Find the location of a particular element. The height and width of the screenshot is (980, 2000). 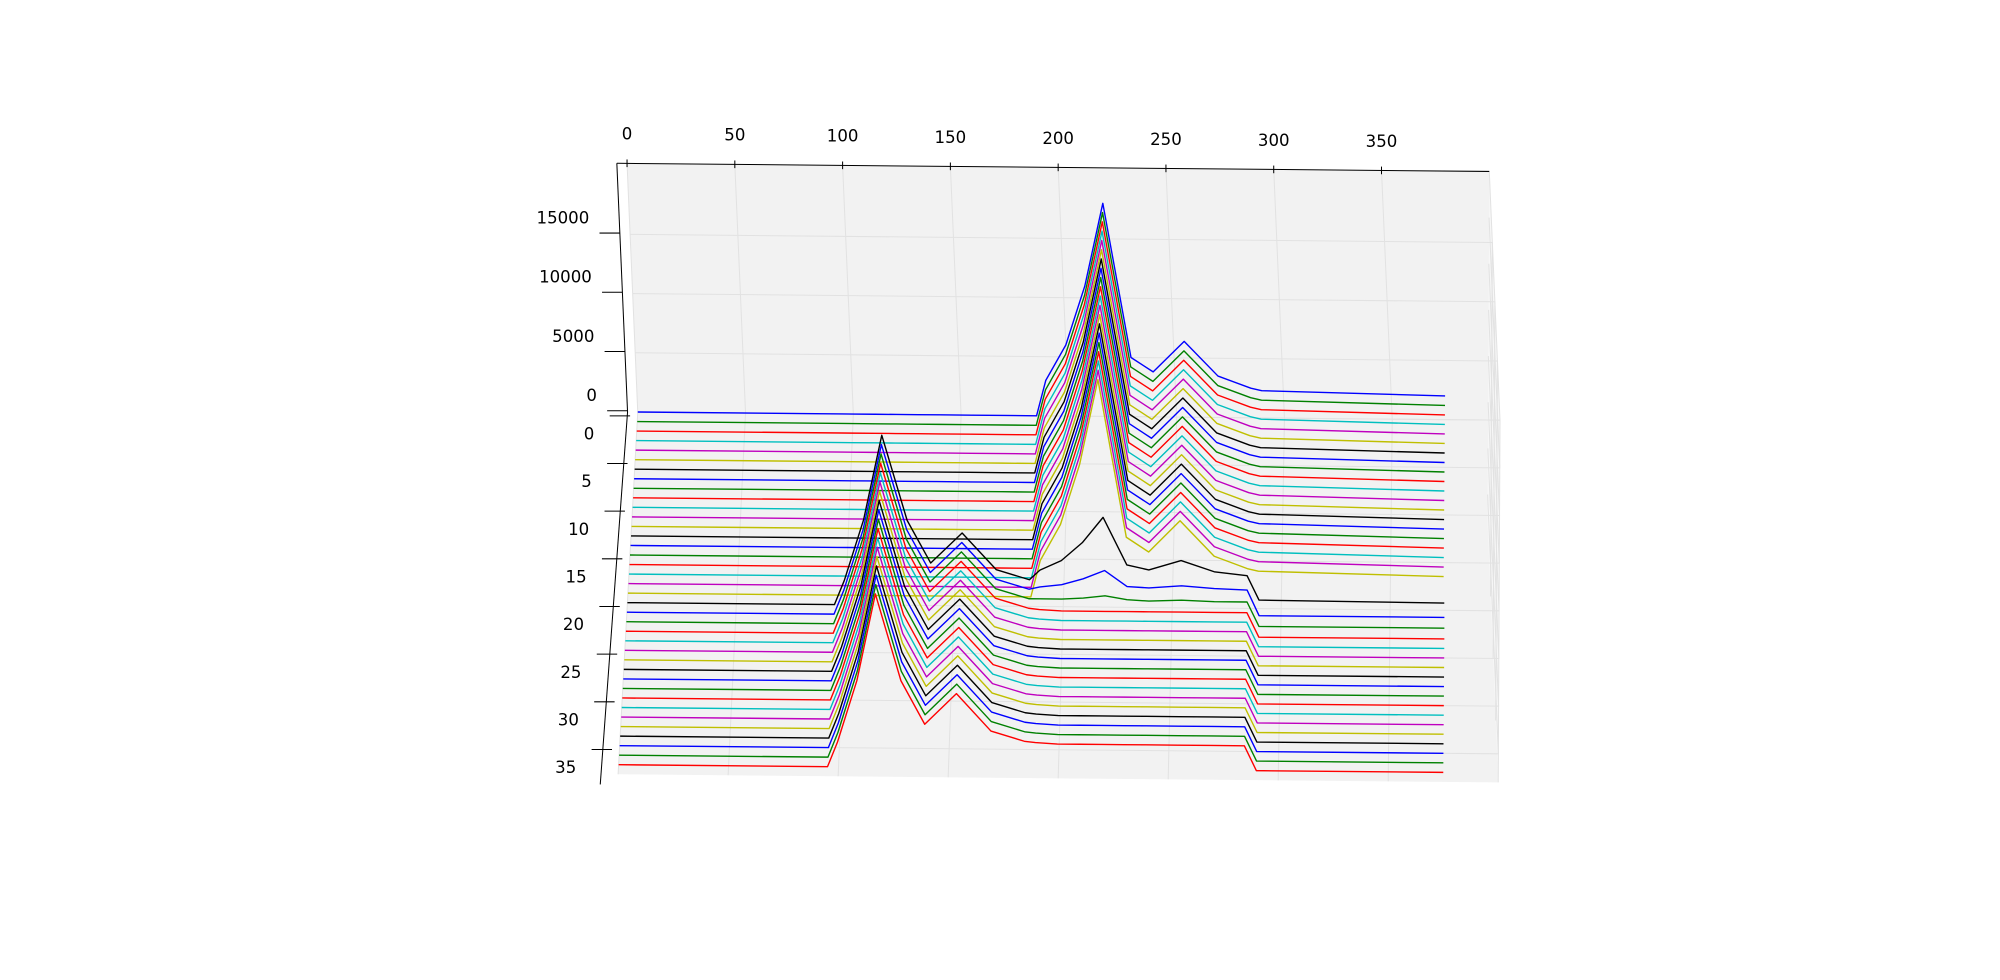

z-tick-label: 10000 is located at coordinates (565, 277).